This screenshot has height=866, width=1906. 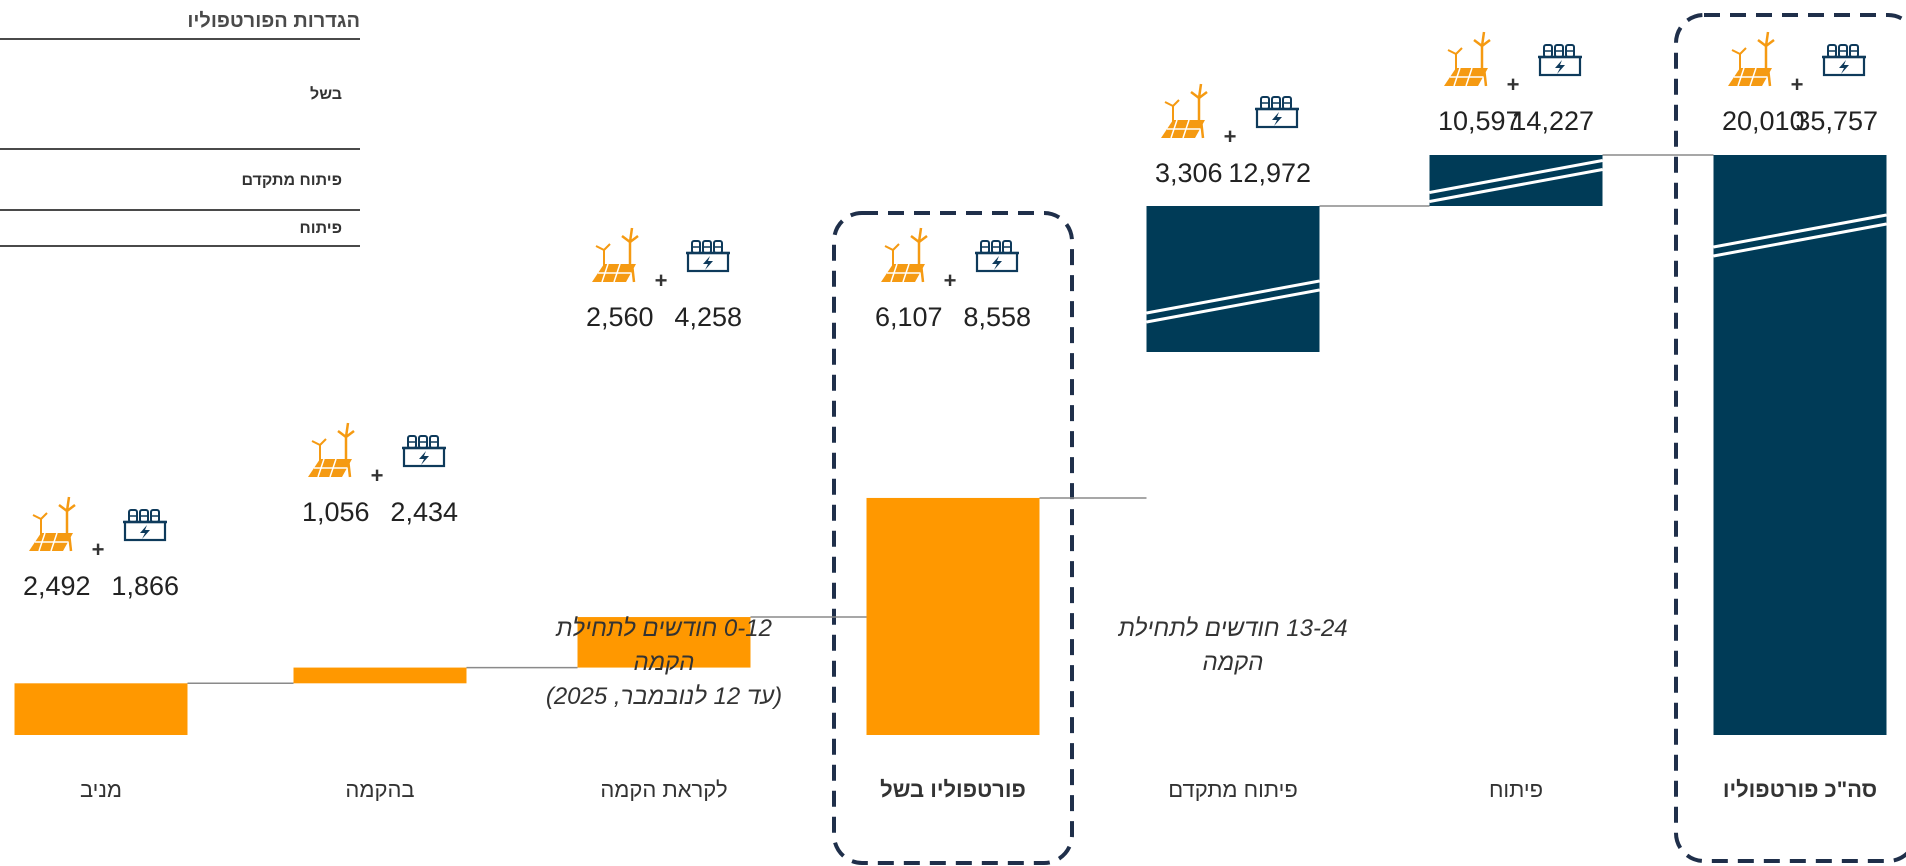 I want to click on renewable-value-label: 3,306, so click(x=1189, y=173).